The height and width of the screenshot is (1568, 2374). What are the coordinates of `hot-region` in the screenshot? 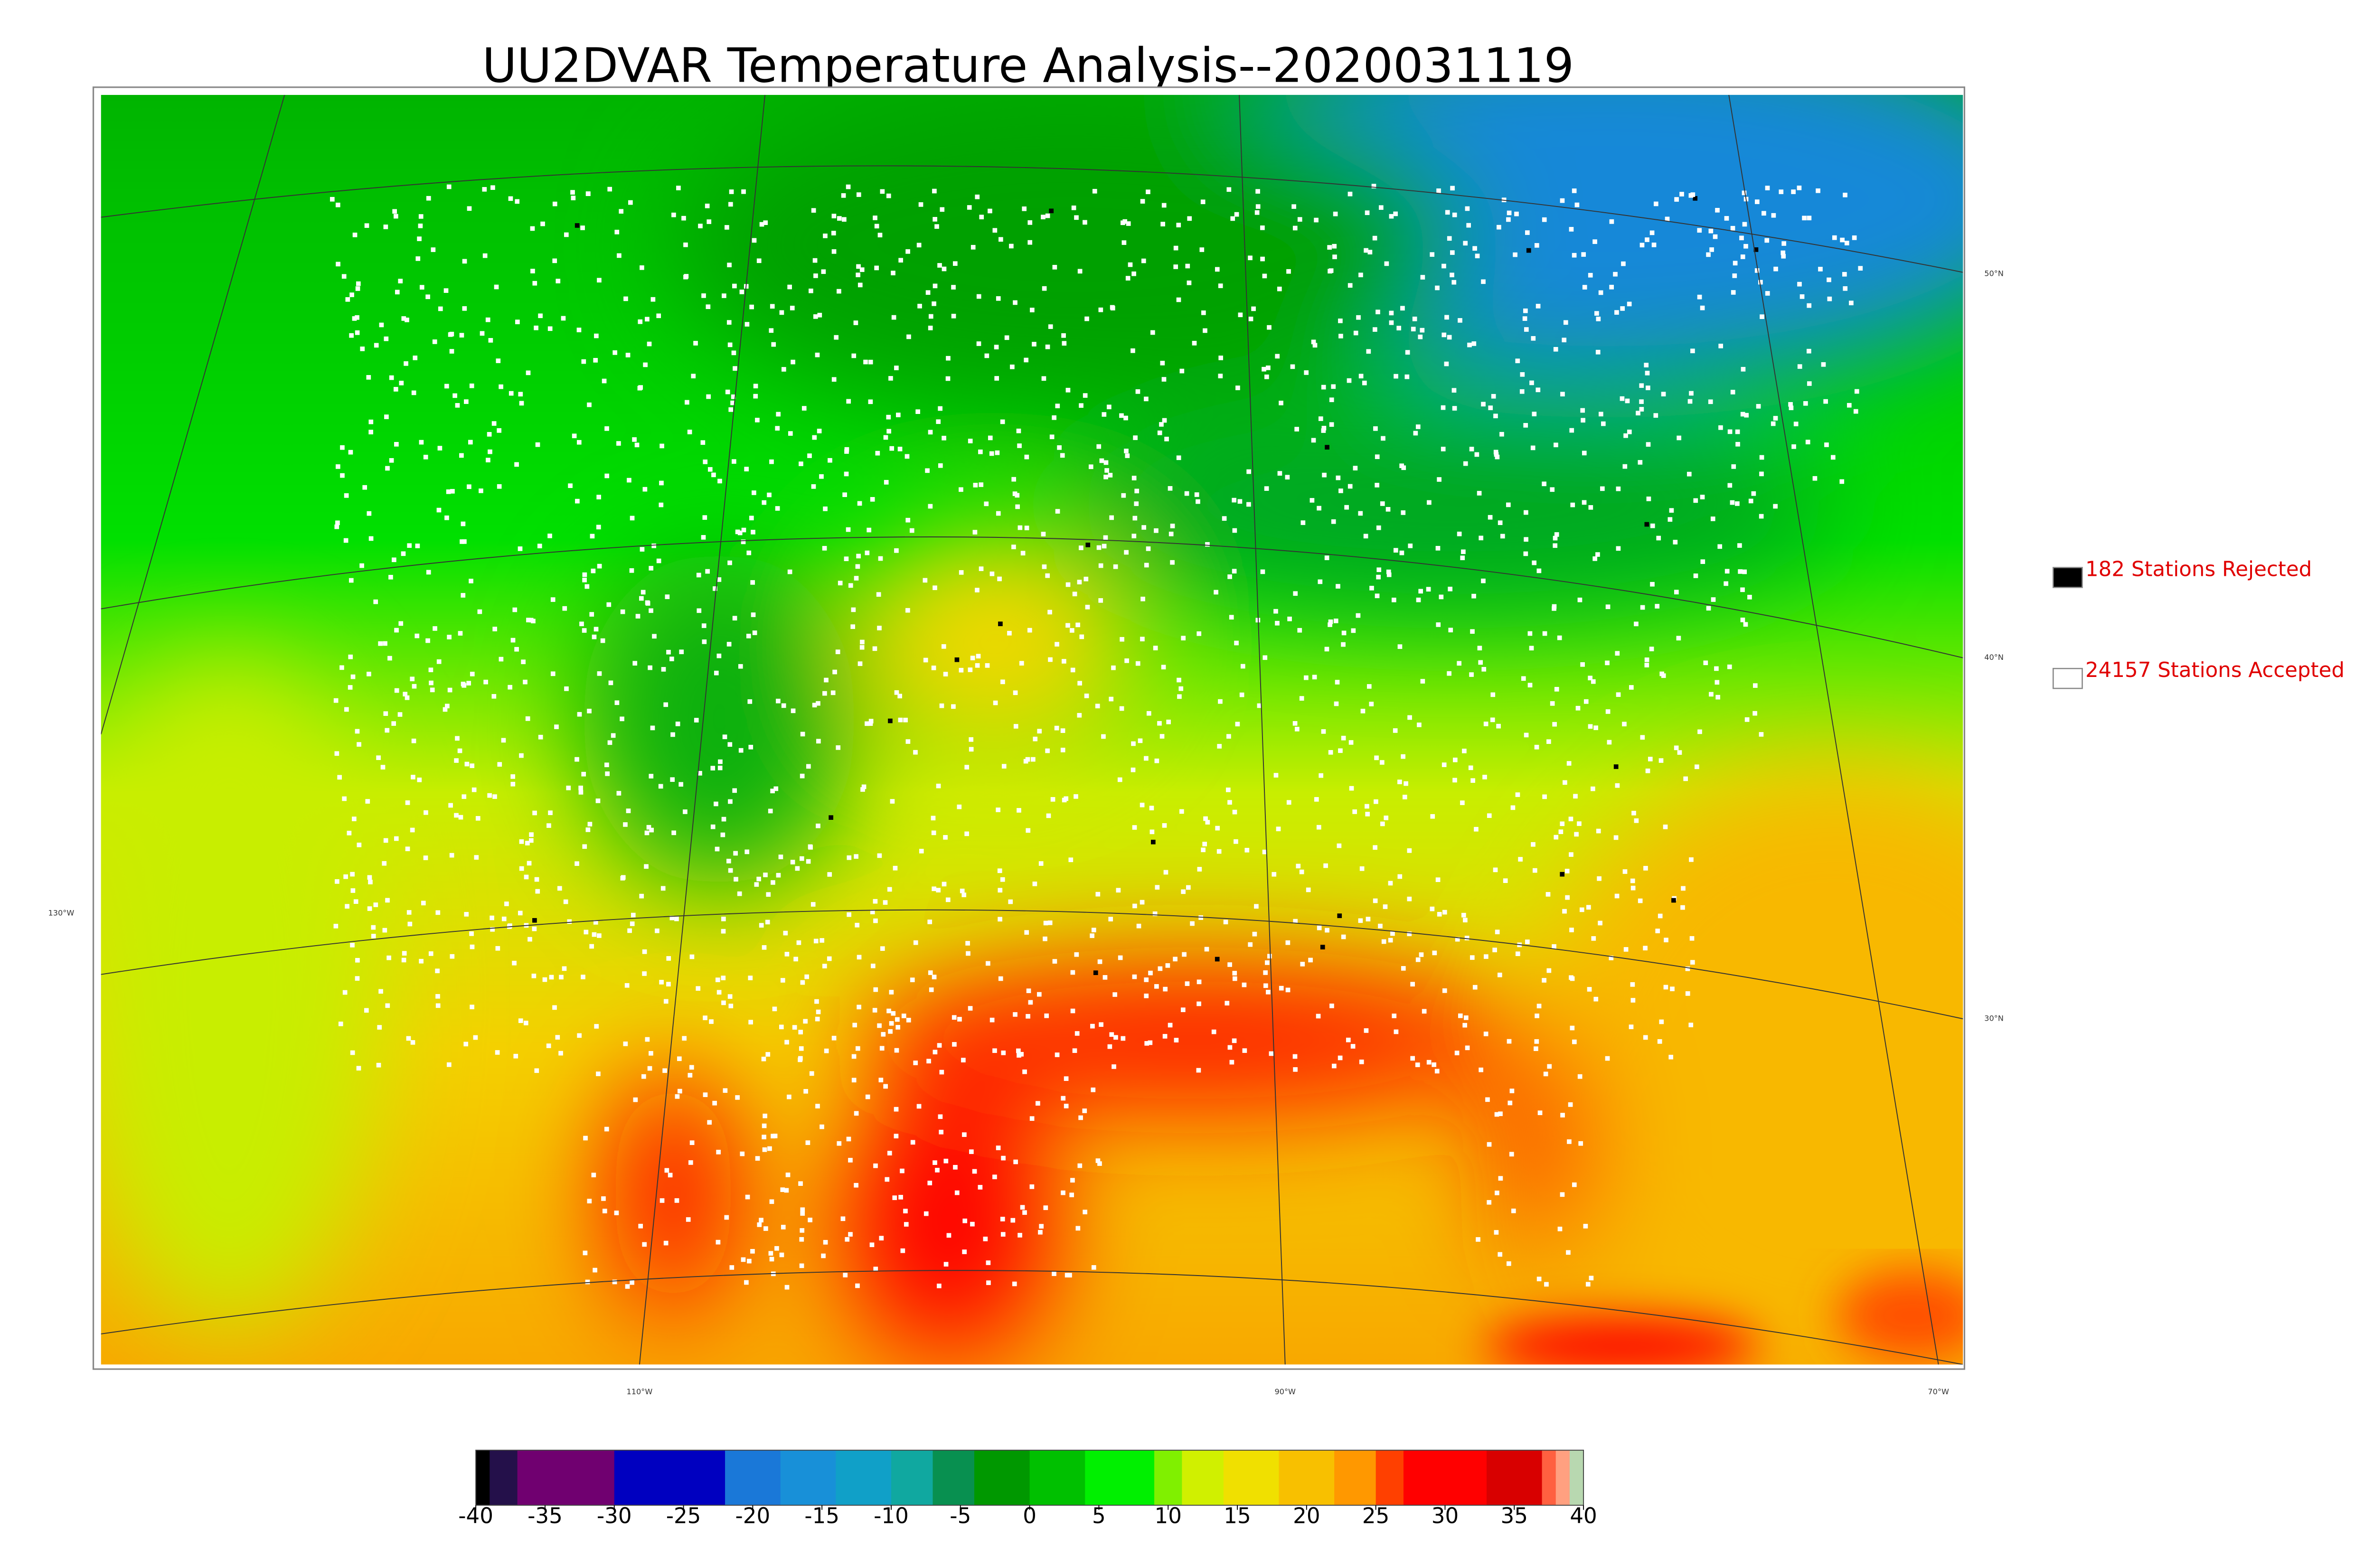 It's located at (1193, 1040).